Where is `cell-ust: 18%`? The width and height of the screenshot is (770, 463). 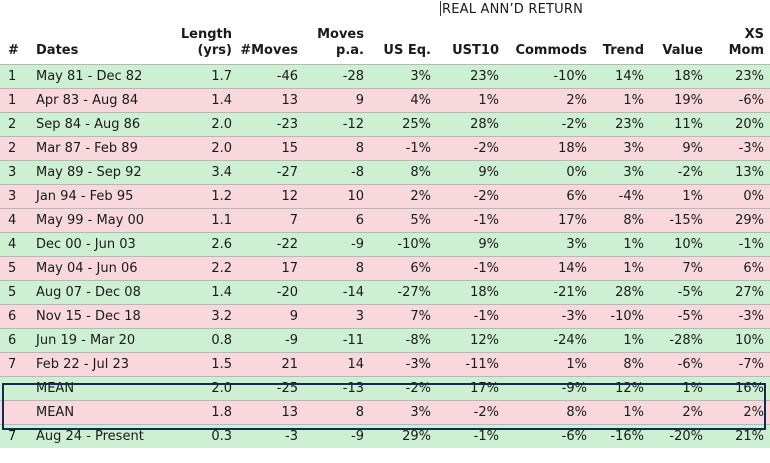 cell-ust: 18% is located at coordinates (484, 292).